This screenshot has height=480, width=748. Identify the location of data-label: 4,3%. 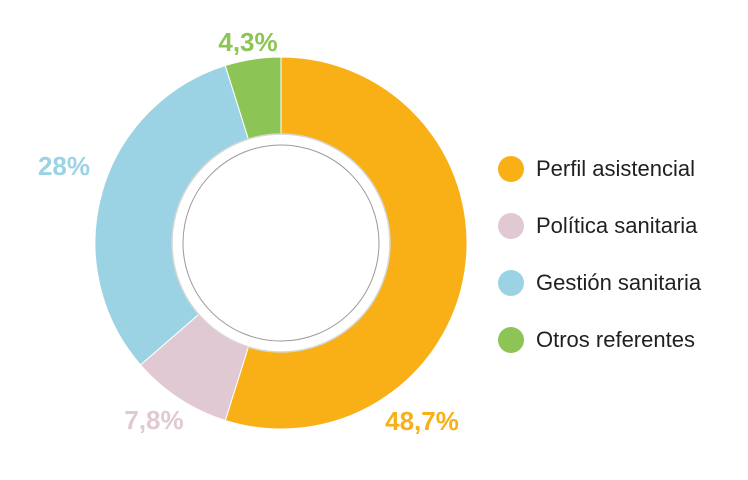
(247, 42).